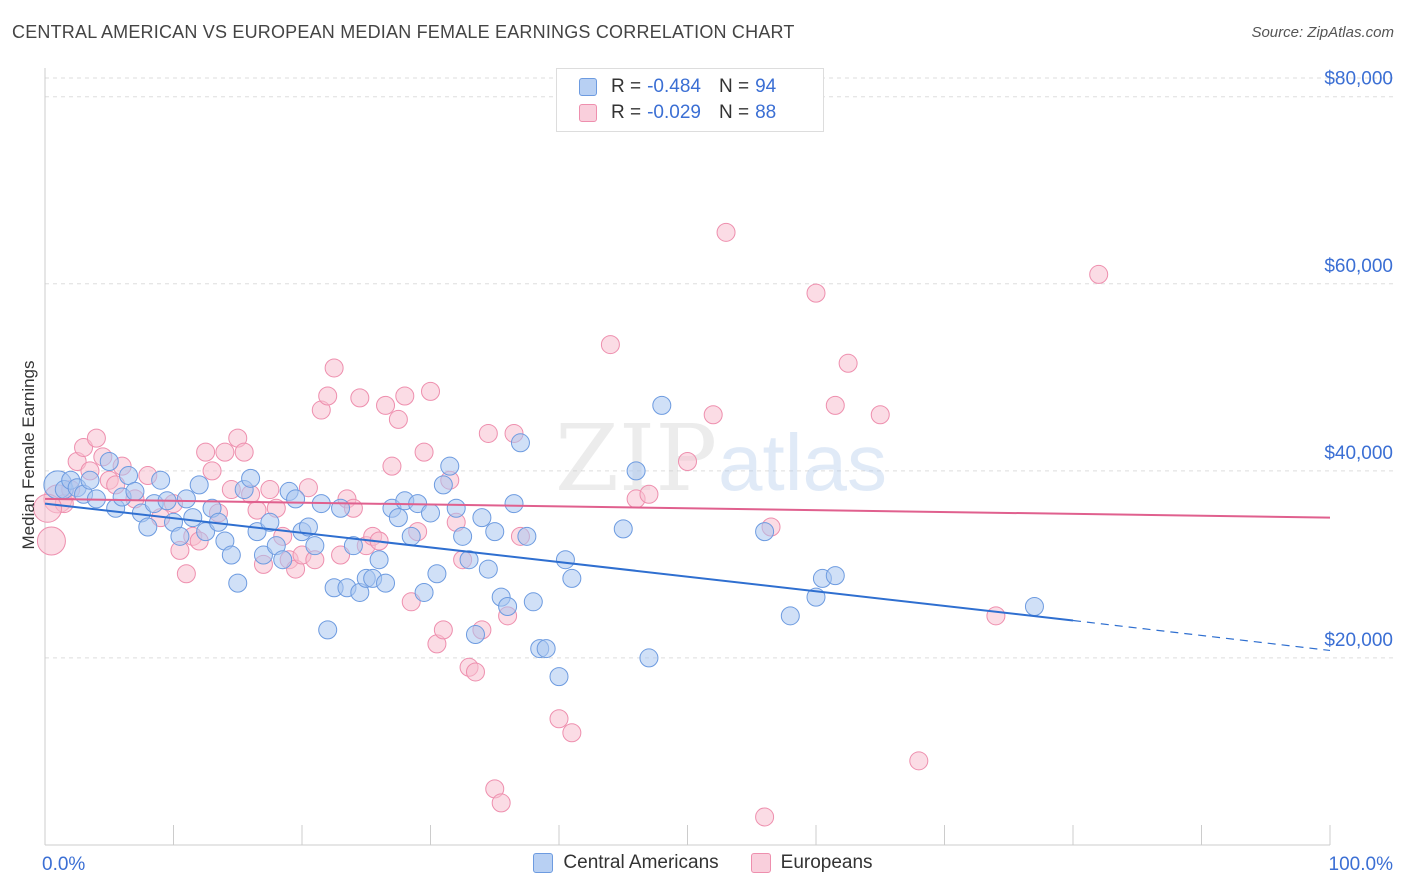 The width and height of the screenshot is (1406, 892). I want to click on legend-n-label: N =, so click(734, 86).